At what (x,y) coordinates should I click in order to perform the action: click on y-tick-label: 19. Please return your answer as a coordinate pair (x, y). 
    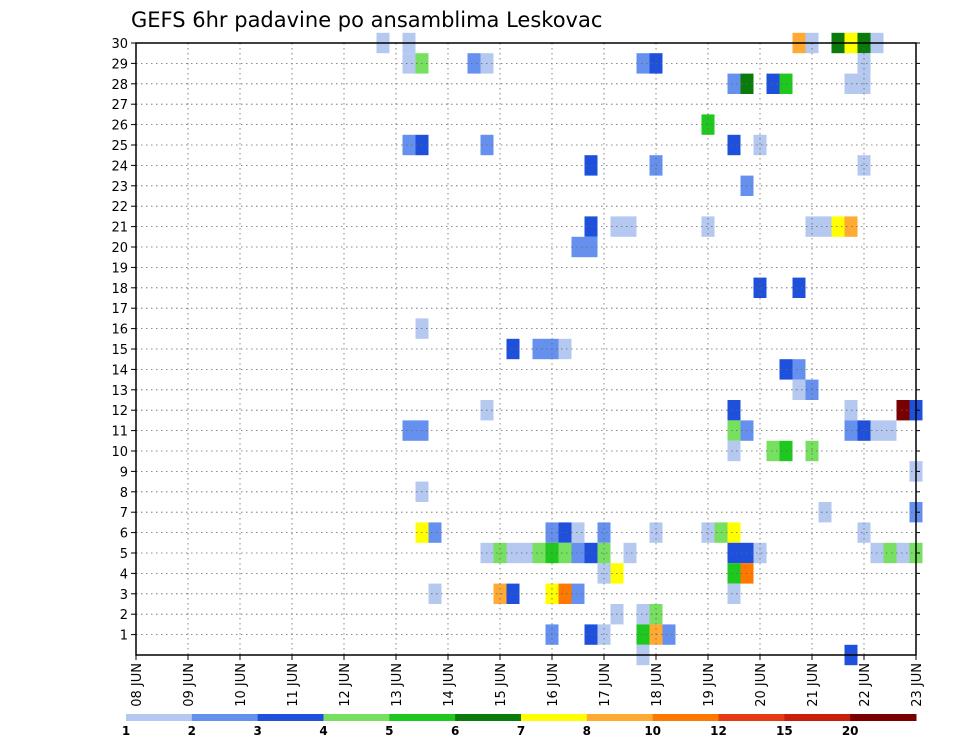
    Looking at the image, I should click on (119, 268).